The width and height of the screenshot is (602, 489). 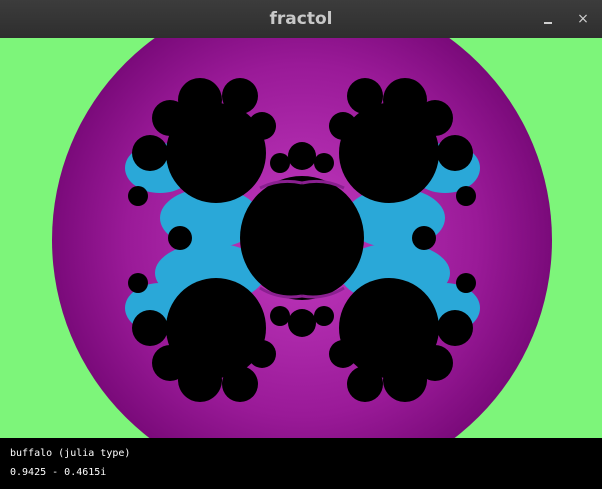 I want to click on title-bar: fractol ×, so click(x=301, y=19).